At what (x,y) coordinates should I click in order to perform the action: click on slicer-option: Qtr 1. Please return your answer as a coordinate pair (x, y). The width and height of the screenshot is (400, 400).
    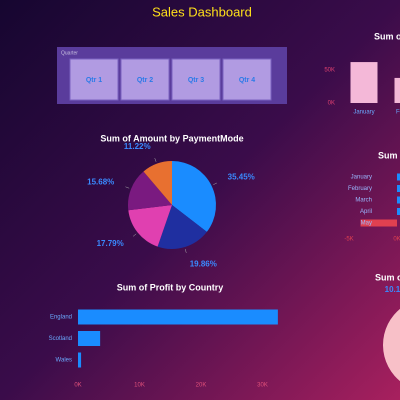
    Looking at the image, I should click on (94, 80).